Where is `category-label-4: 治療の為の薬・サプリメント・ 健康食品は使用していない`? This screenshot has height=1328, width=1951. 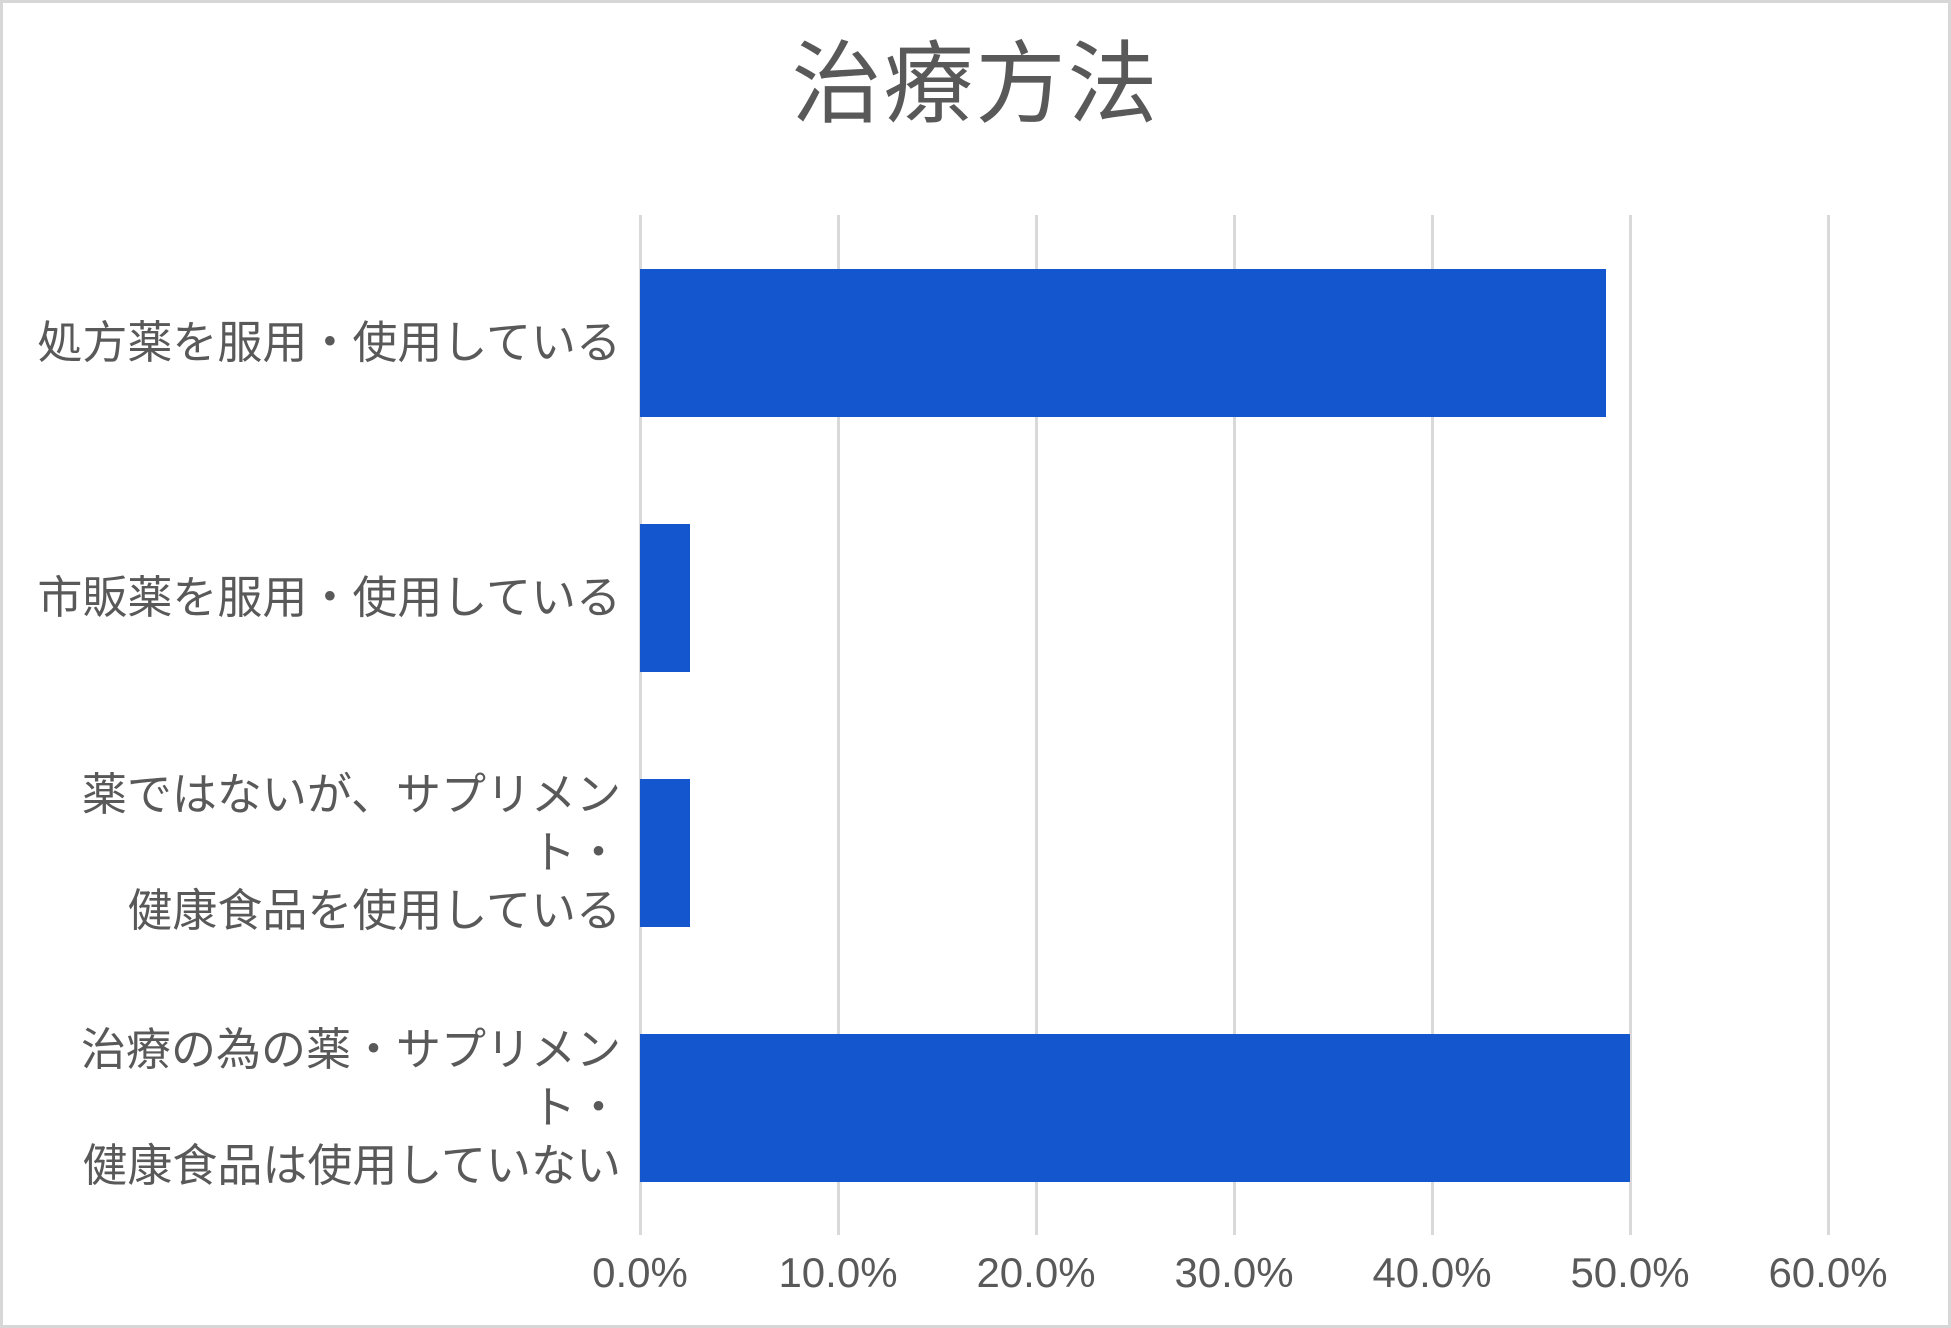
category-label-4: 治療の為の薬・サプリメント・ 健康食品は使用していない is located at coordinates (350, 1107).